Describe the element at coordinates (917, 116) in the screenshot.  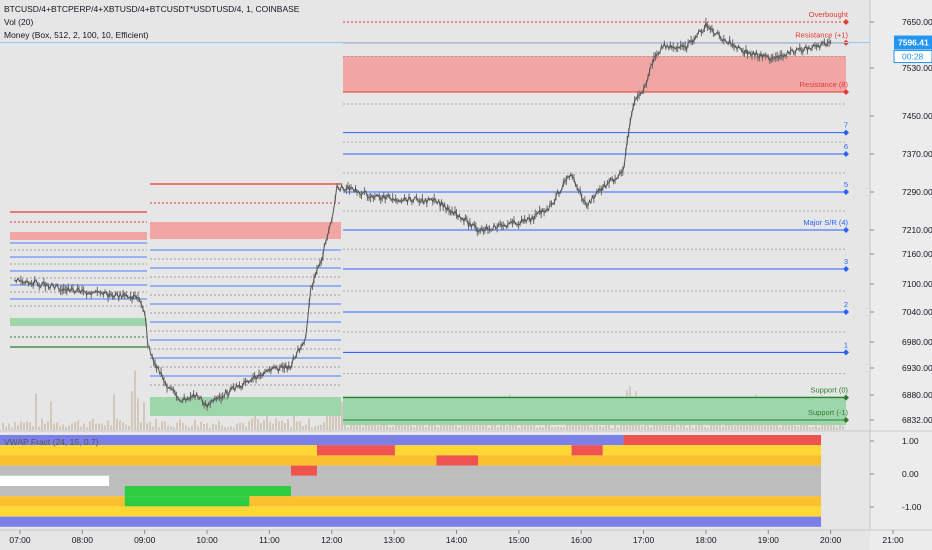
I see `y-tick-label: 7450.00` at that location.